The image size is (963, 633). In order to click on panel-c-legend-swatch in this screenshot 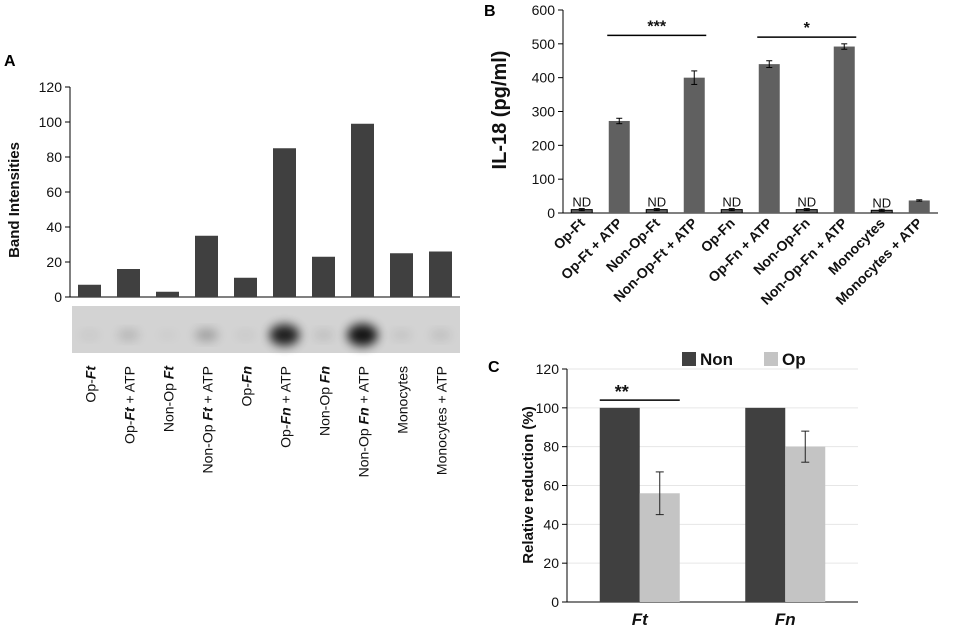, I will do `click(771, 359)`.